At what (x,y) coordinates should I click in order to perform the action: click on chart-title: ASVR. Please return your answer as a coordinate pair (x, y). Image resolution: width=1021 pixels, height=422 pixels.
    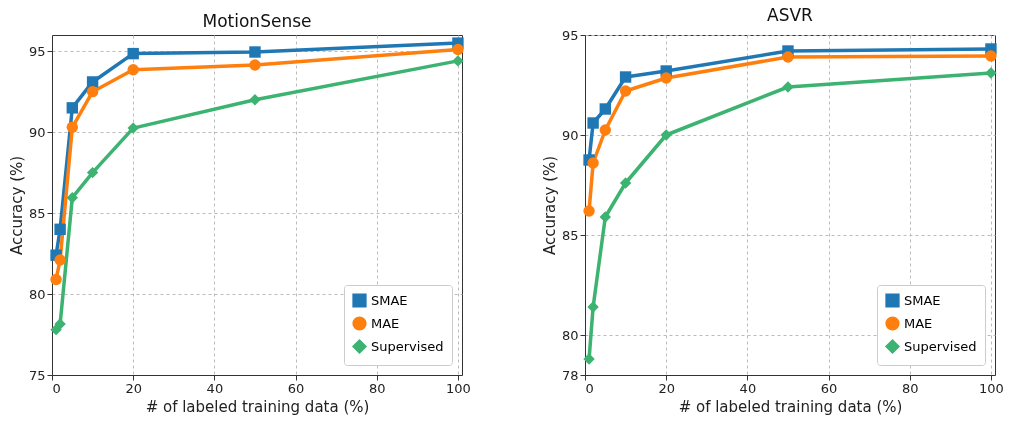
    Looking at the image, I should click on (790, 15).